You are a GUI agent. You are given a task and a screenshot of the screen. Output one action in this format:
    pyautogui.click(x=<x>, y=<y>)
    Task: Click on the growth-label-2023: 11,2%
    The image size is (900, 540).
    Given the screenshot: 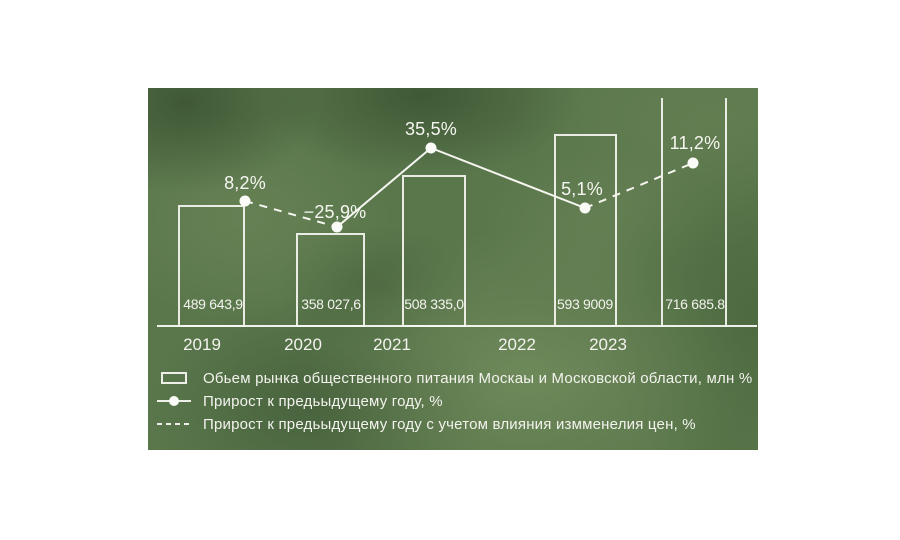 What is the action you would take?
    pyautogui.click(x=695, y=143)
    